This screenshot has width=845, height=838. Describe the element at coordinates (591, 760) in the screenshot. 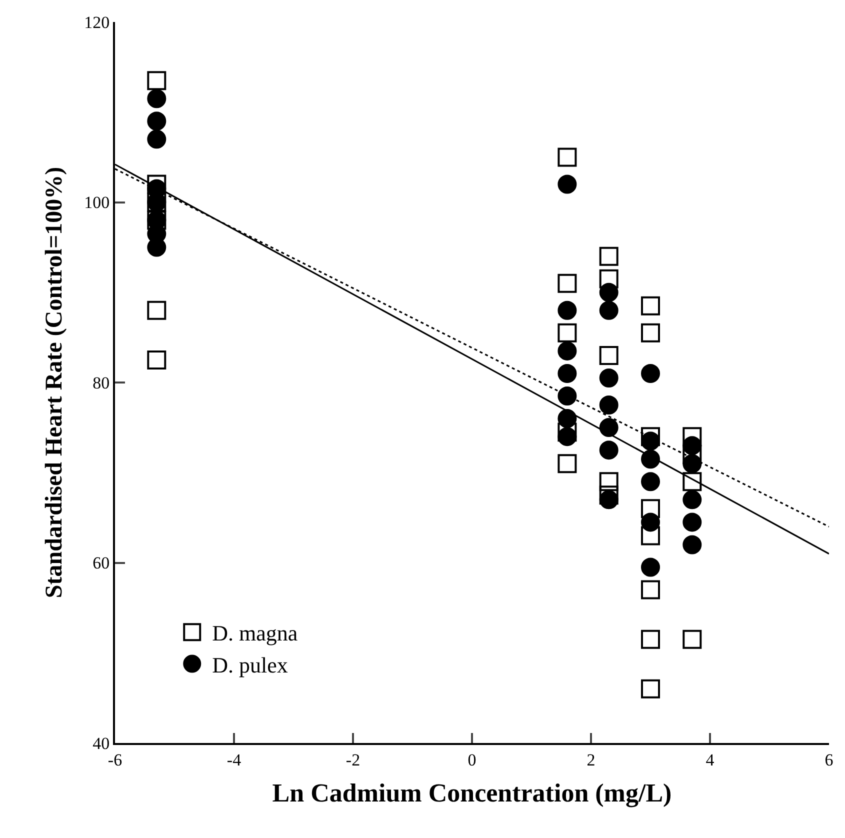

I see `x-tick-label: 2` at that location.